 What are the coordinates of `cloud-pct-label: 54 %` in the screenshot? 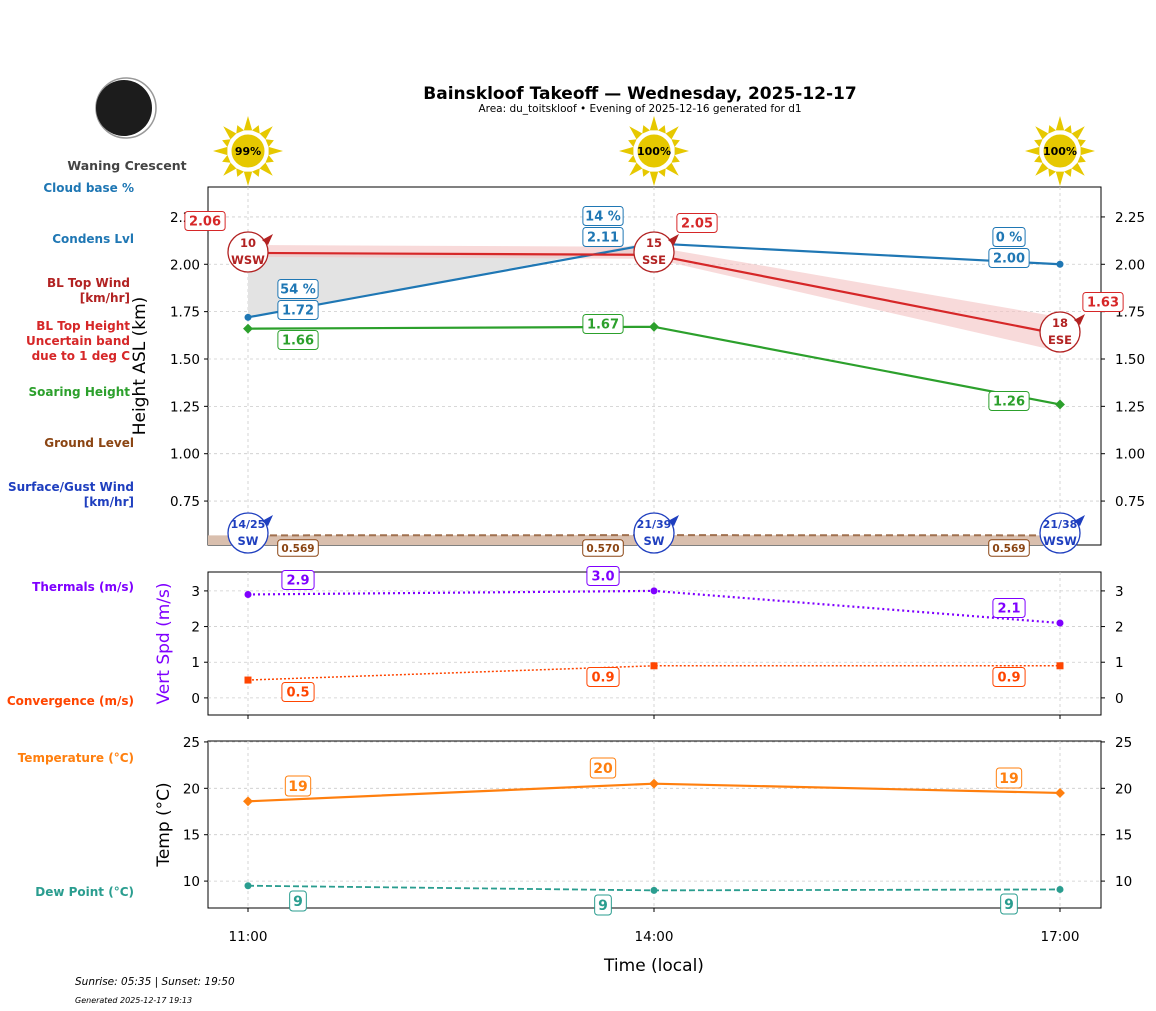 It's located at (298, 290).